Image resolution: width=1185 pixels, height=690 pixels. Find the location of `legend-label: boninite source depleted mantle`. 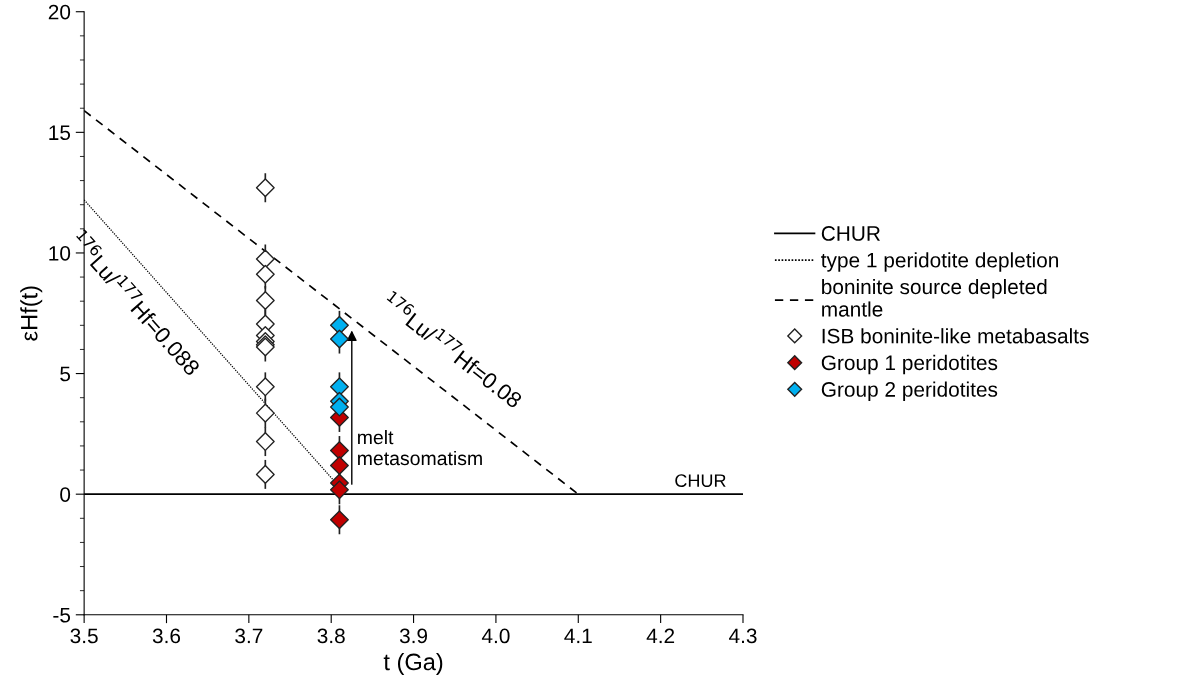

legend-label: boninite source depleted mantle is located at coordinates (934, 297).